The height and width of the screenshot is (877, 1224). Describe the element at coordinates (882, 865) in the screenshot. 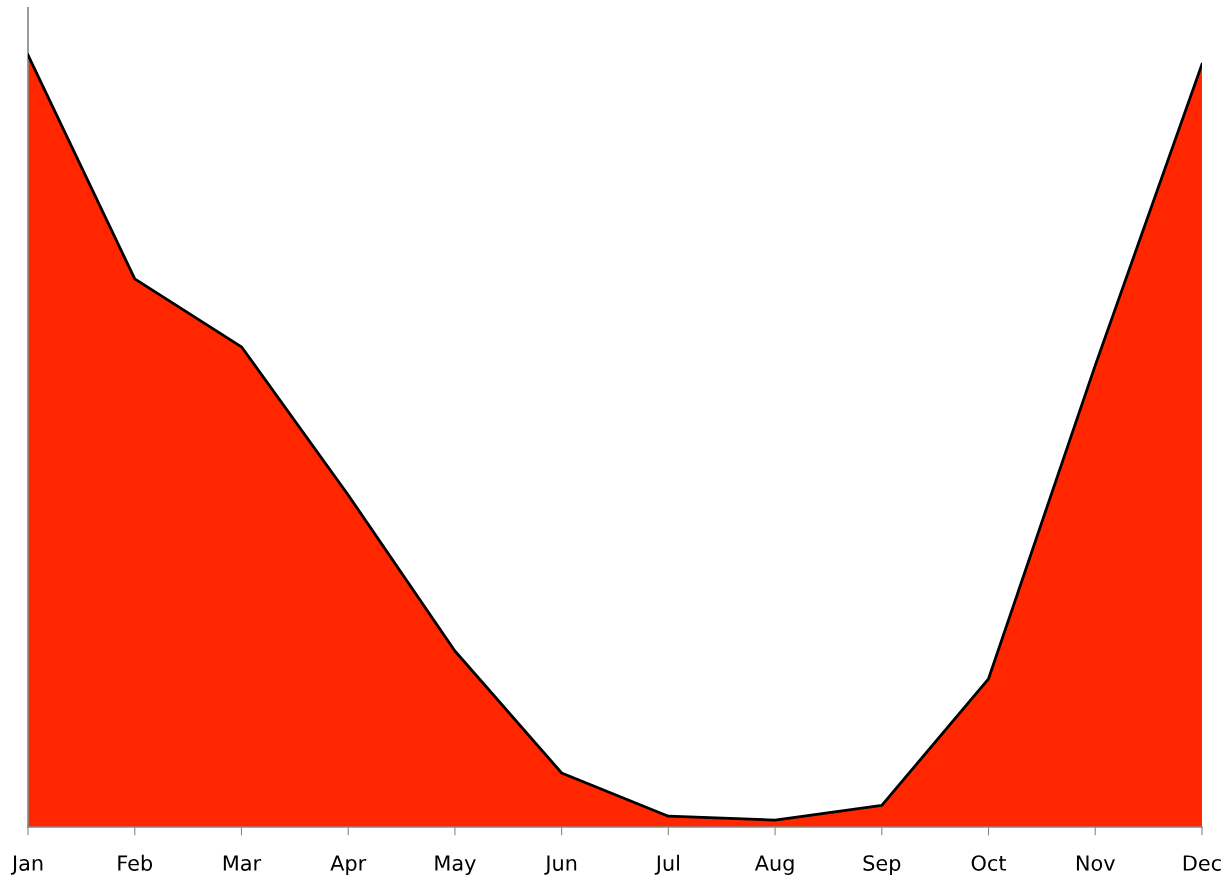

I see `x-tick-label: Sep` at that location.